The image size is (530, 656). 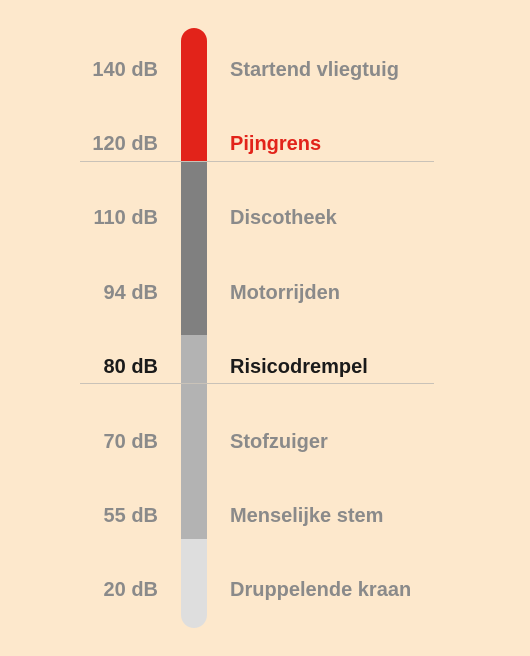 I want to click on bar-segment-low, so click(x=194, y=583).